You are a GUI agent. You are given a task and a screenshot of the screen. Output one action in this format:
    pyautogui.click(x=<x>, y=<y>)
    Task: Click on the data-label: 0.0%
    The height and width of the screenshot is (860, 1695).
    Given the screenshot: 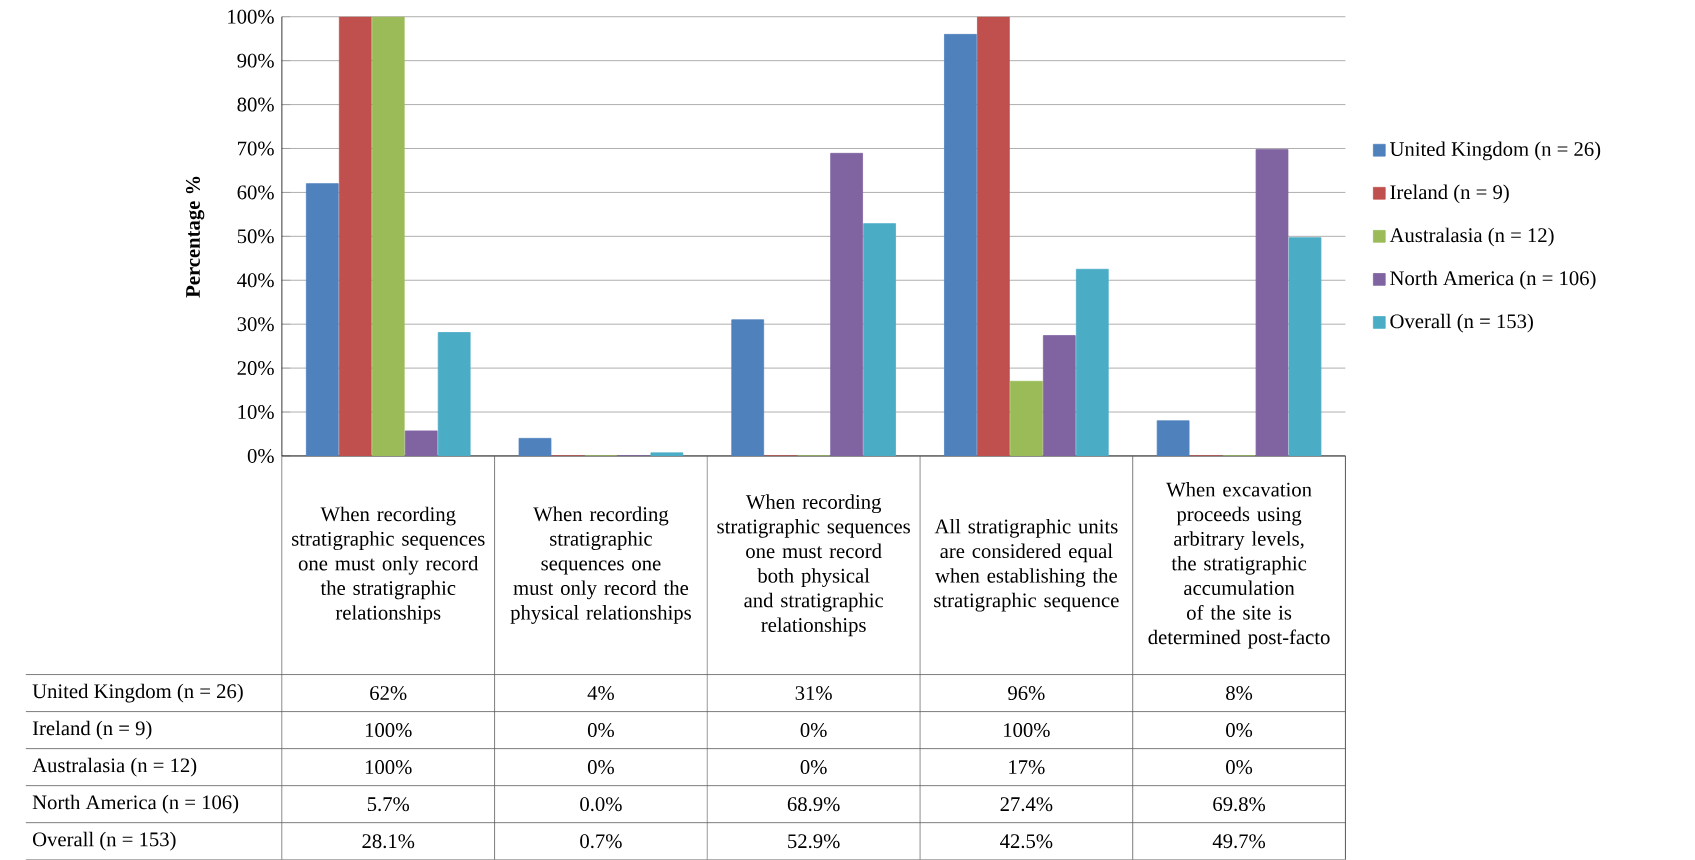 What is the action you would take?
    pyautogui.click(x=601, y=804)
    